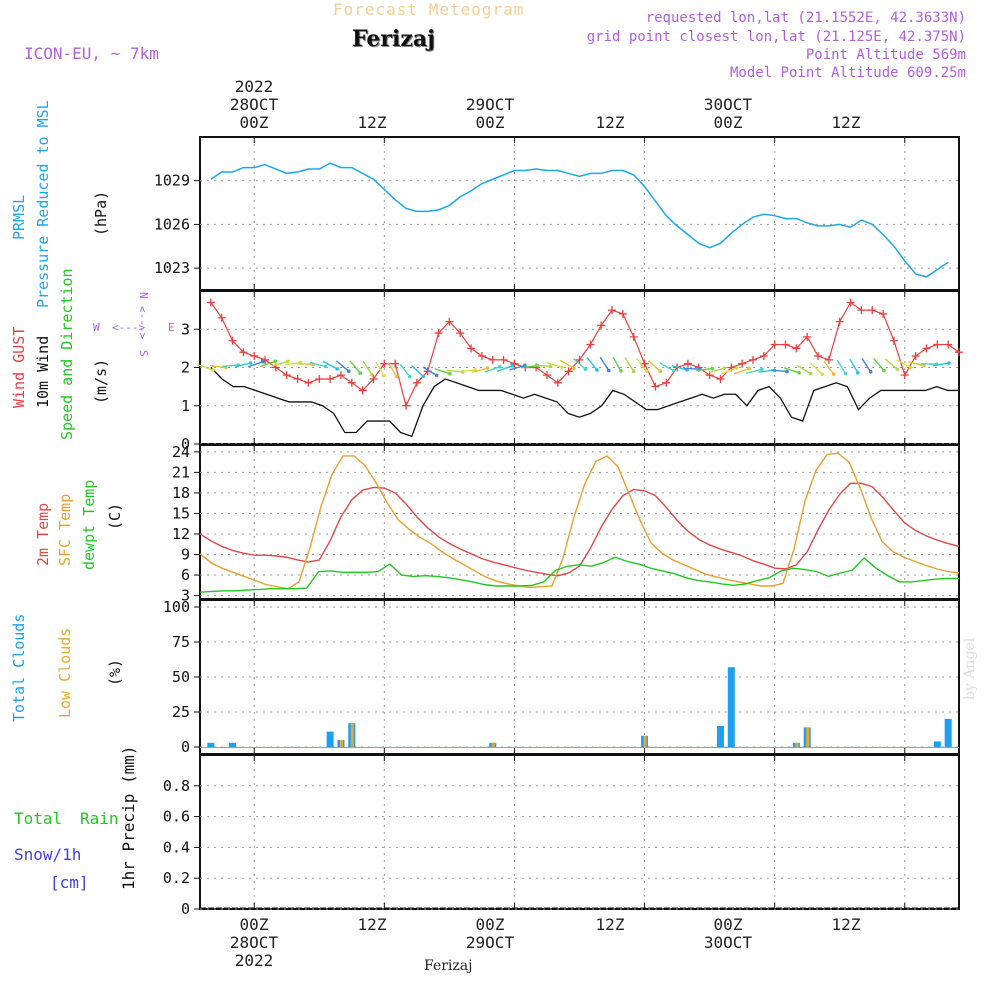 This screenshot has height=1000, width=1000. I want to click on clouds-unit: (%), so click(115, 672).